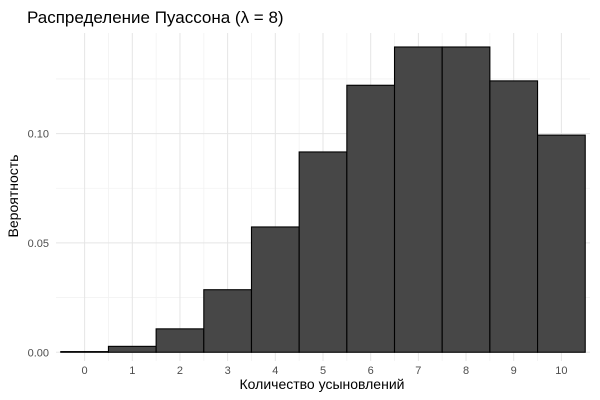 This screenshot has width=600, height=400. What do you see at coordinates (38, 135) in the screenshot?
I see `y-tick-label: 0.10` at bounding box center [38, 135].